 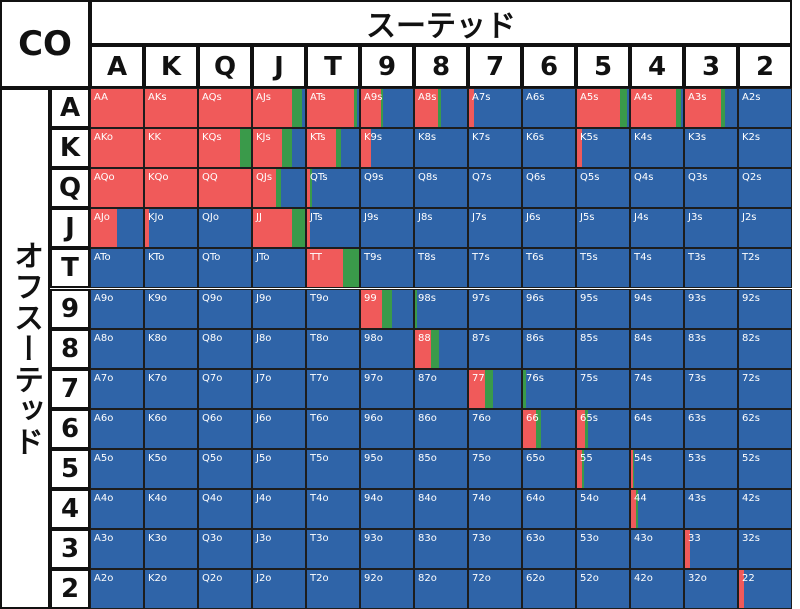 I want to click on hand-cell-A8s: A8s, so click(x=441, y=108).